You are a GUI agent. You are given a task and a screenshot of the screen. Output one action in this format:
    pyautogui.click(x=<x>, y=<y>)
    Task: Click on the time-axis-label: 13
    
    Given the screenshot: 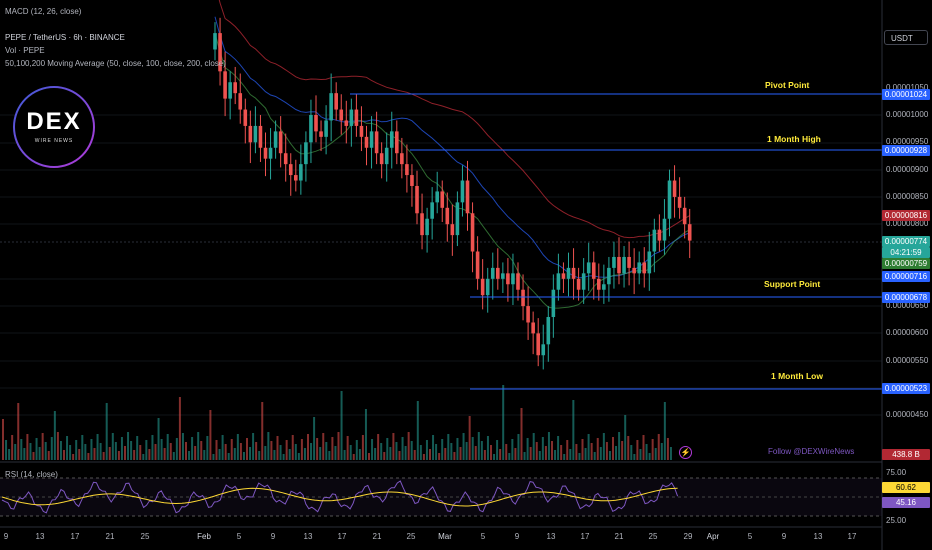 What is the action you would take?
    pyautogui.click(x=818, y=536)
    